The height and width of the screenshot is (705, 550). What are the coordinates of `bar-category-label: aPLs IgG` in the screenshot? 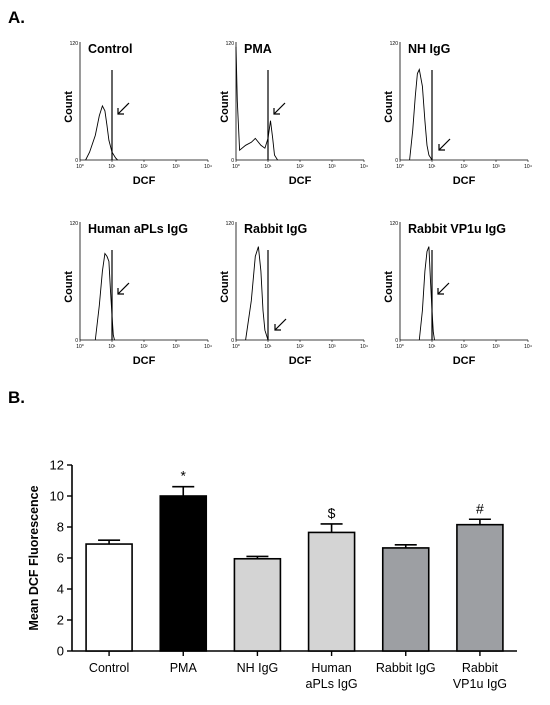 It's located at (332, 684).